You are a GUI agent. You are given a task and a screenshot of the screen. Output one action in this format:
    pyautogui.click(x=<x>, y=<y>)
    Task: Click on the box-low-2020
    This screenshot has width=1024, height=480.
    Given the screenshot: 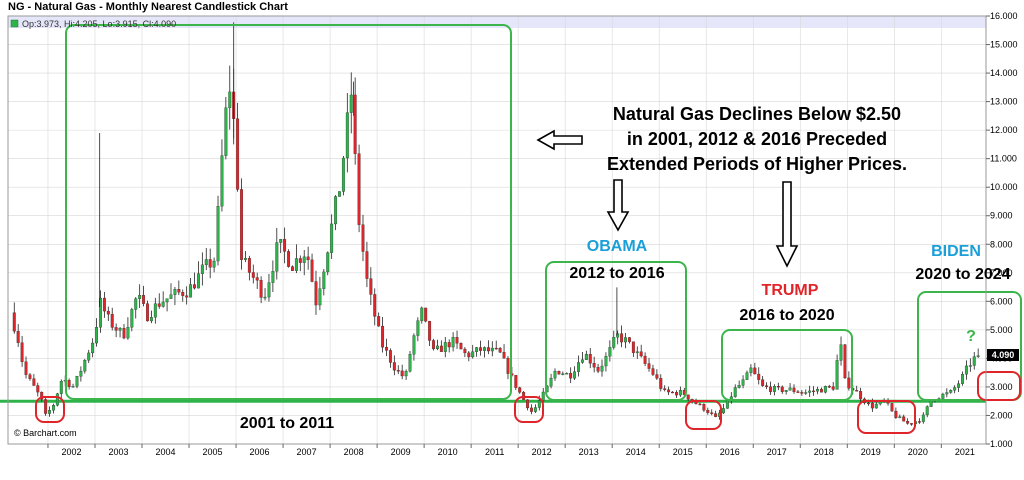 What is the action you would take?
    pyautogui.click(x=886, y=417)
    